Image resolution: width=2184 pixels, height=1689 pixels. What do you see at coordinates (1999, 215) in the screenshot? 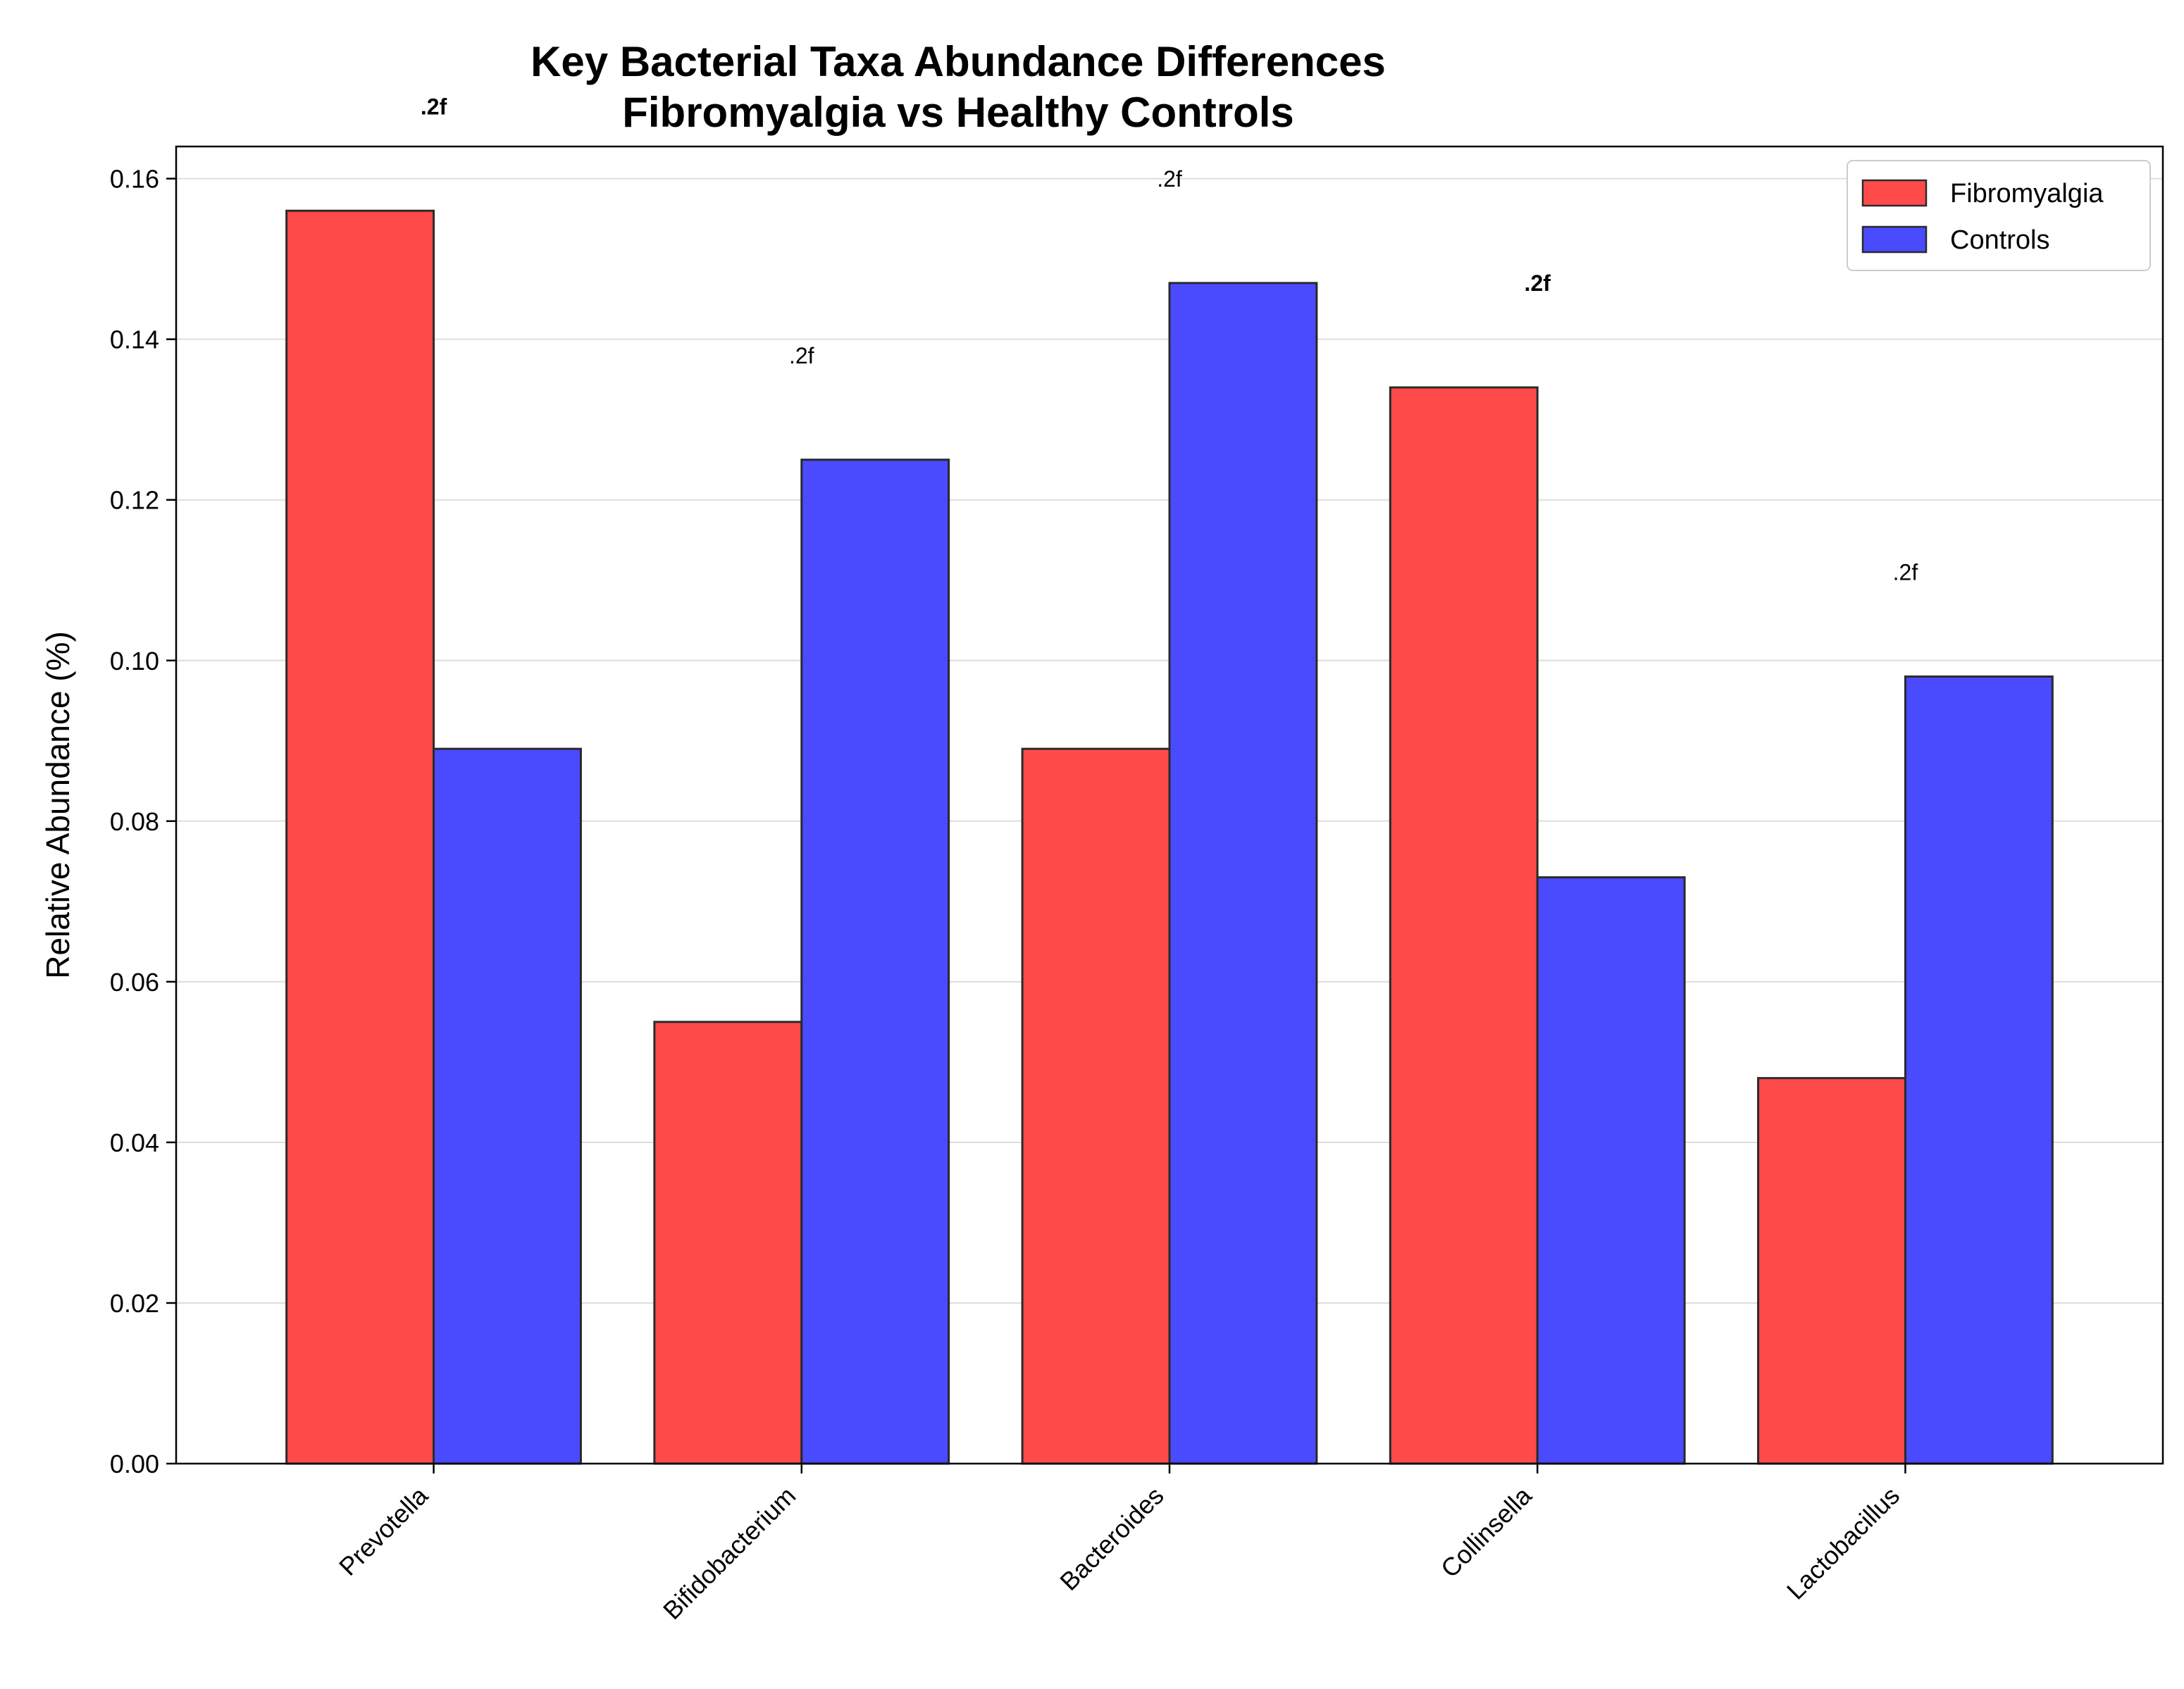
I see `legend: Fibromyalgia Controls` at bounding box center [1999, 215].